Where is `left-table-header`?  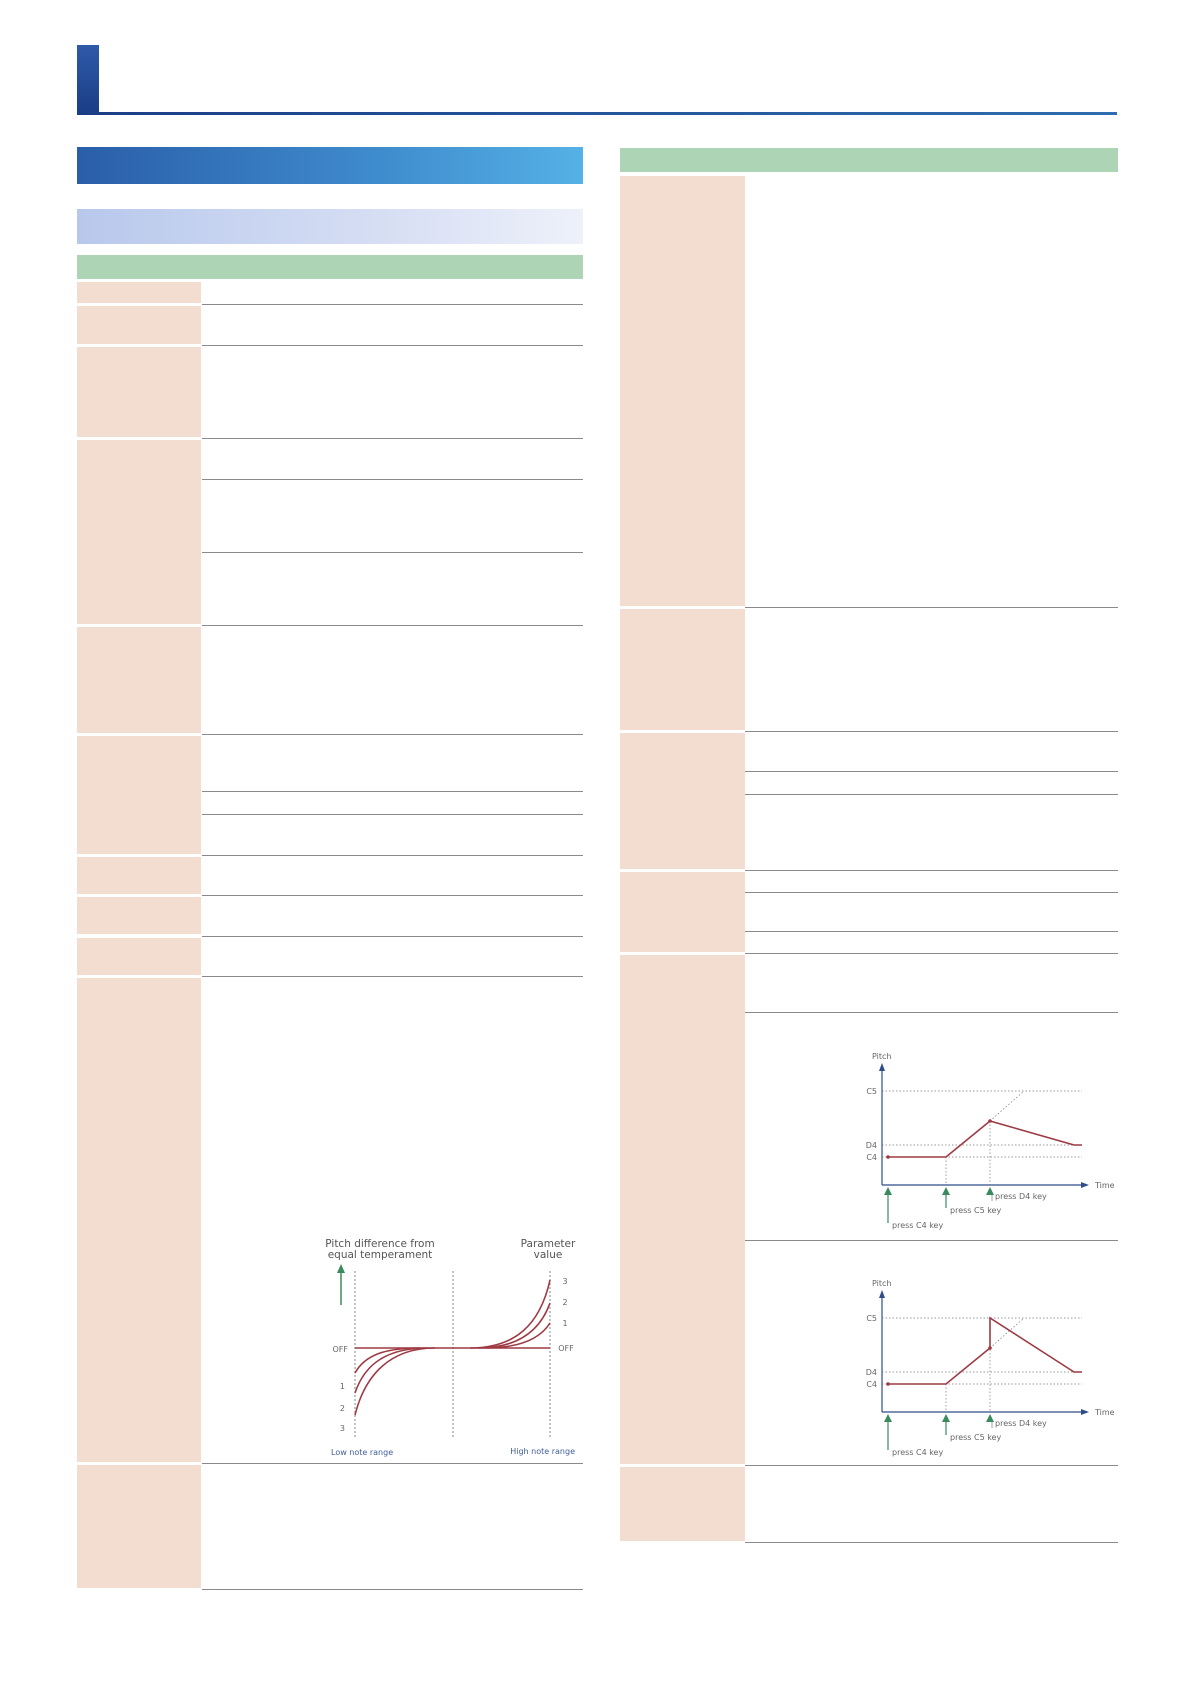 left-table-header is located at coordinates (330, 267).